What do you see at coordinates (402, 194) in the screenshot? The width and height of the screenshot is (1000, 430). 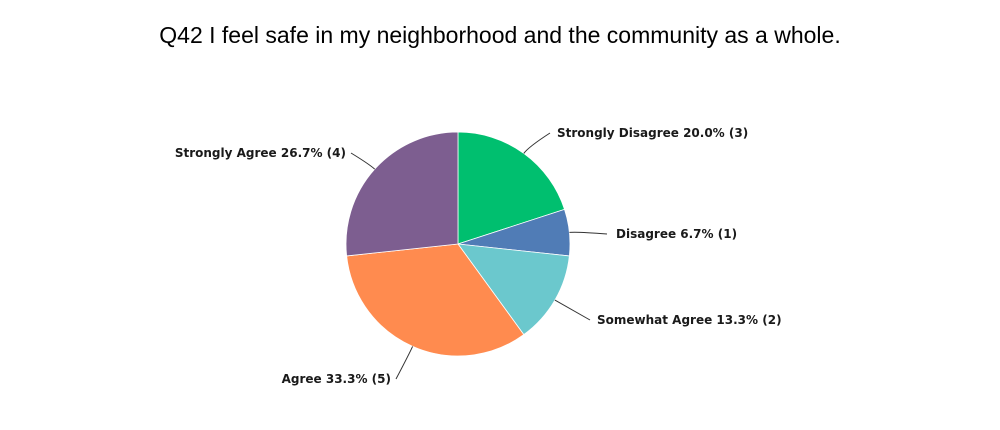 I see `pie-slice-strongly-agree` at bounding box center [402, 194].